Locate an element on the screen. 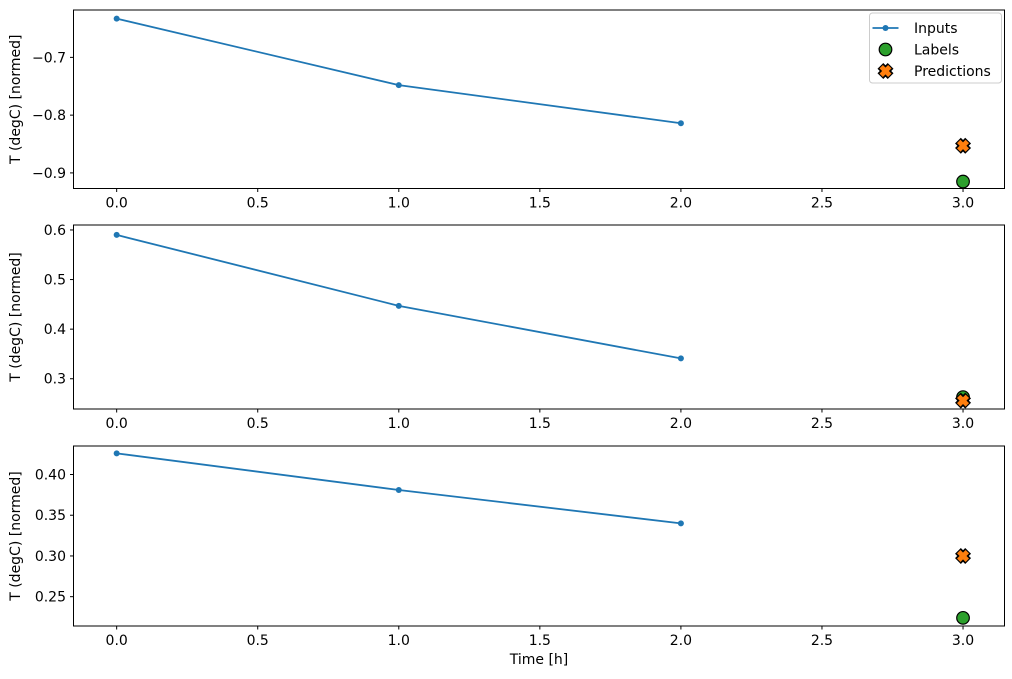  legend-box is located at coordinates (935, 48).